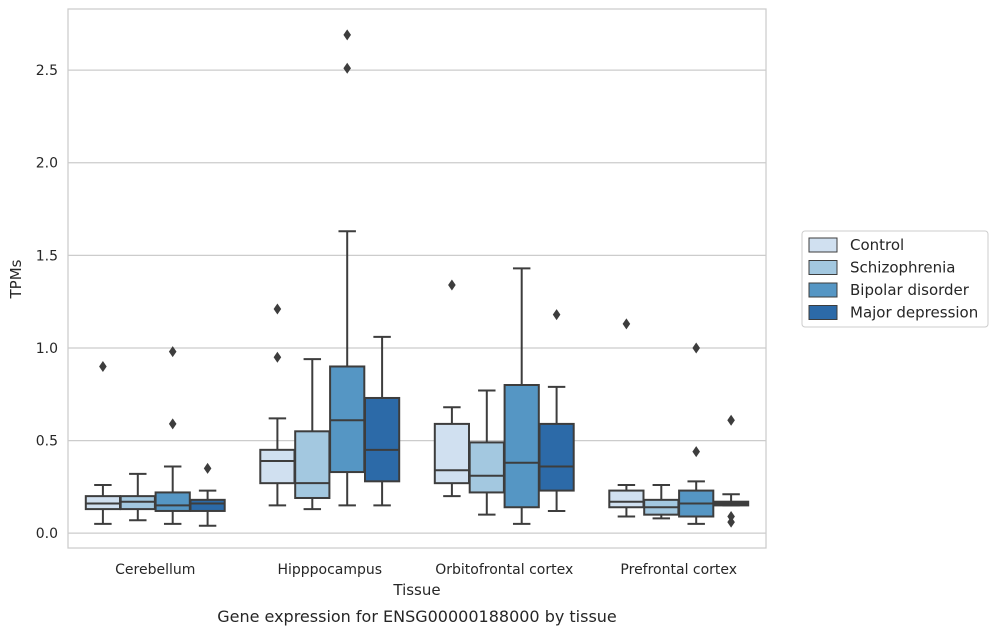 The width and height of the screenshot is (997, 634). What do you see at coordinates (877, 245) in the screenshot?
I see `legend-label: Control` at bounding box center [877, 245].